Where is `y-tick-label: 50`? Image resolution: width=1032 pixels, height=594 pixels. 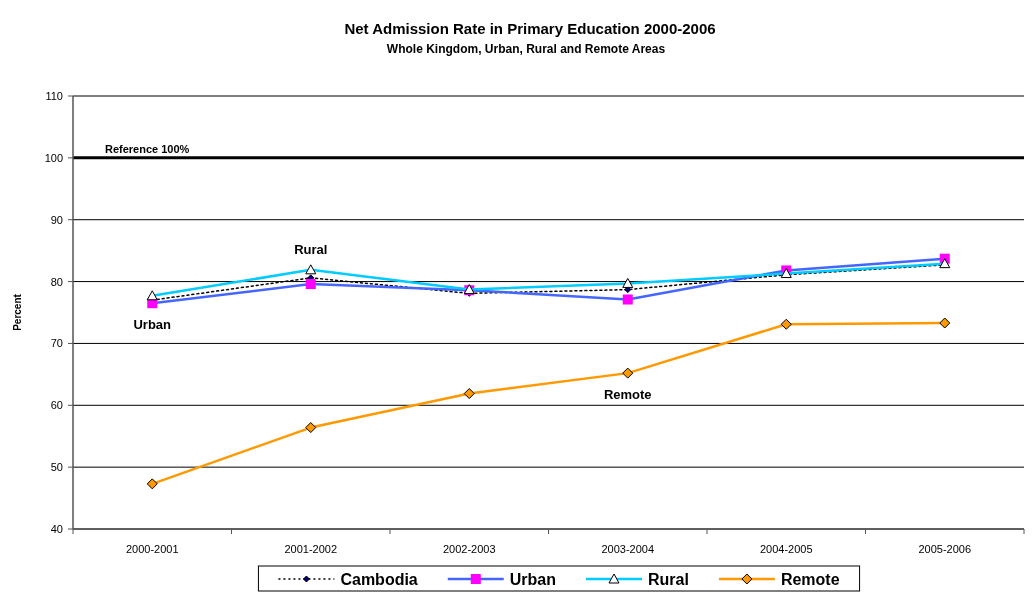
y-tick-label: 50 is located at coordinates (56, 467).